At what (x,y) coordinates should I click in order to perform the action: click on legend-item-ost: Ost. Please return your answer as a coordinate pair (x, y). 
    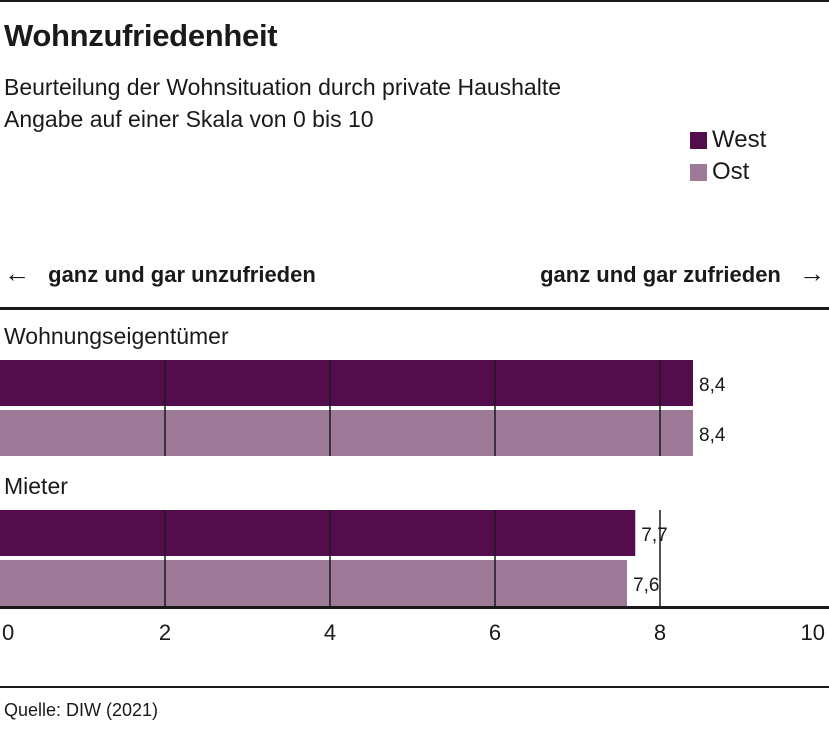
    Looking at the image, I should click on (728, 172).